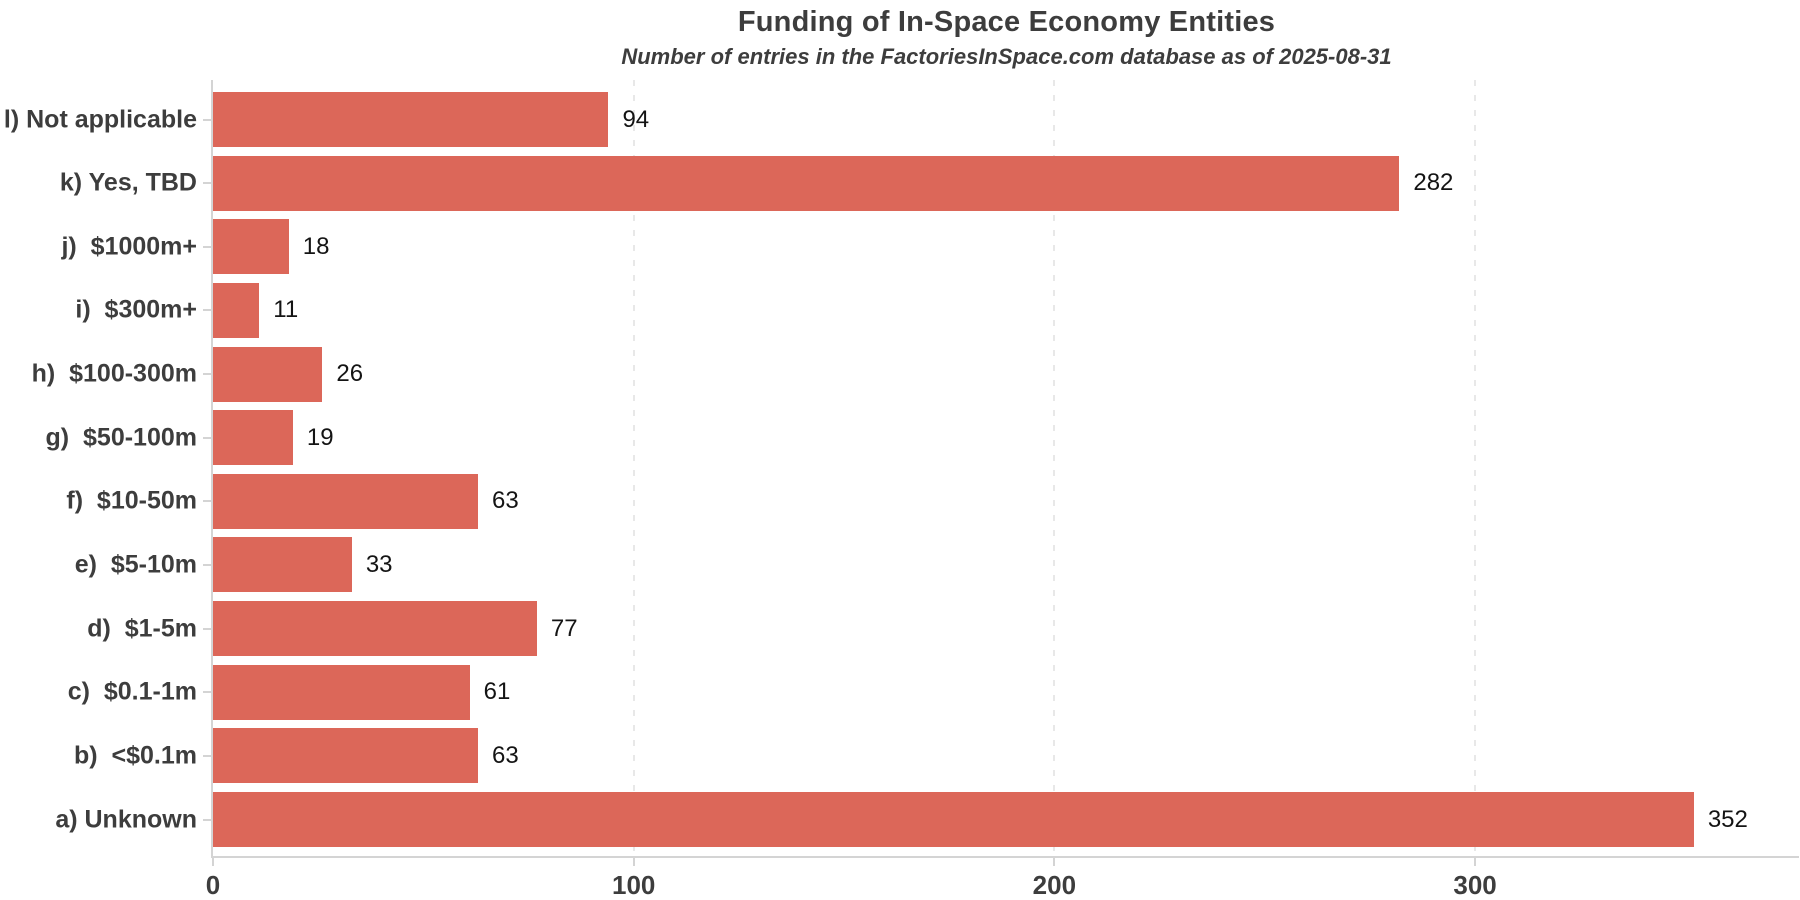  Describe the element at coordinates (379, 564) in the screenshot. I see `value-label: 33` at that location.